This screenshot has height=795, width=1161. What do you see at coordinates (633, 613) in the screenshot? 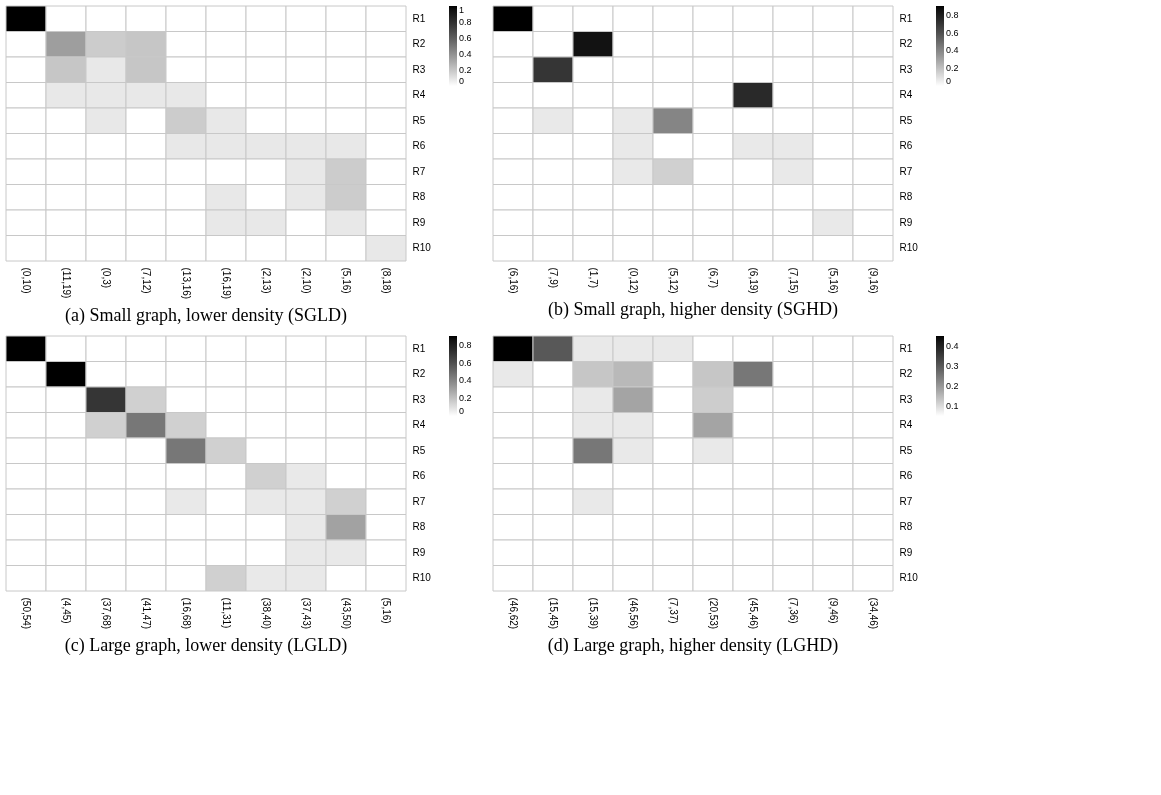
I see `x-tick-label: (46,56)` at bounding box center [633, 613].